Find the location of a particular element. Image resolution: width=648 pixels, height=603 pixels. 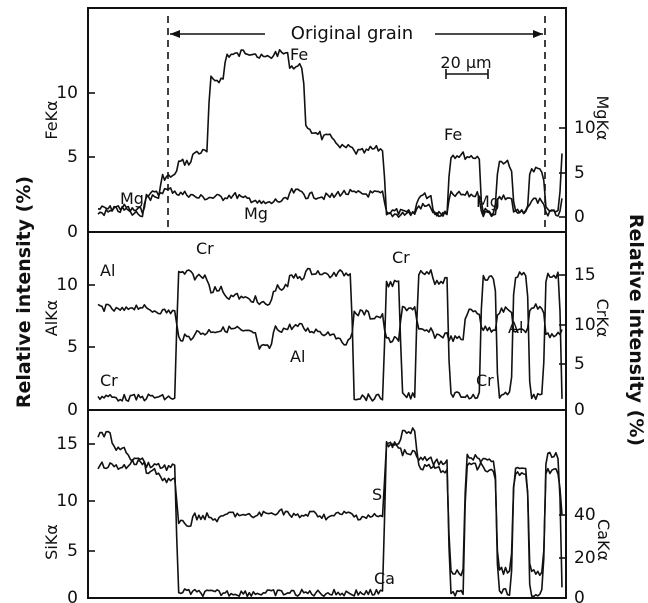

middle-left-tick: 5 is located at coordinates (72, 347).